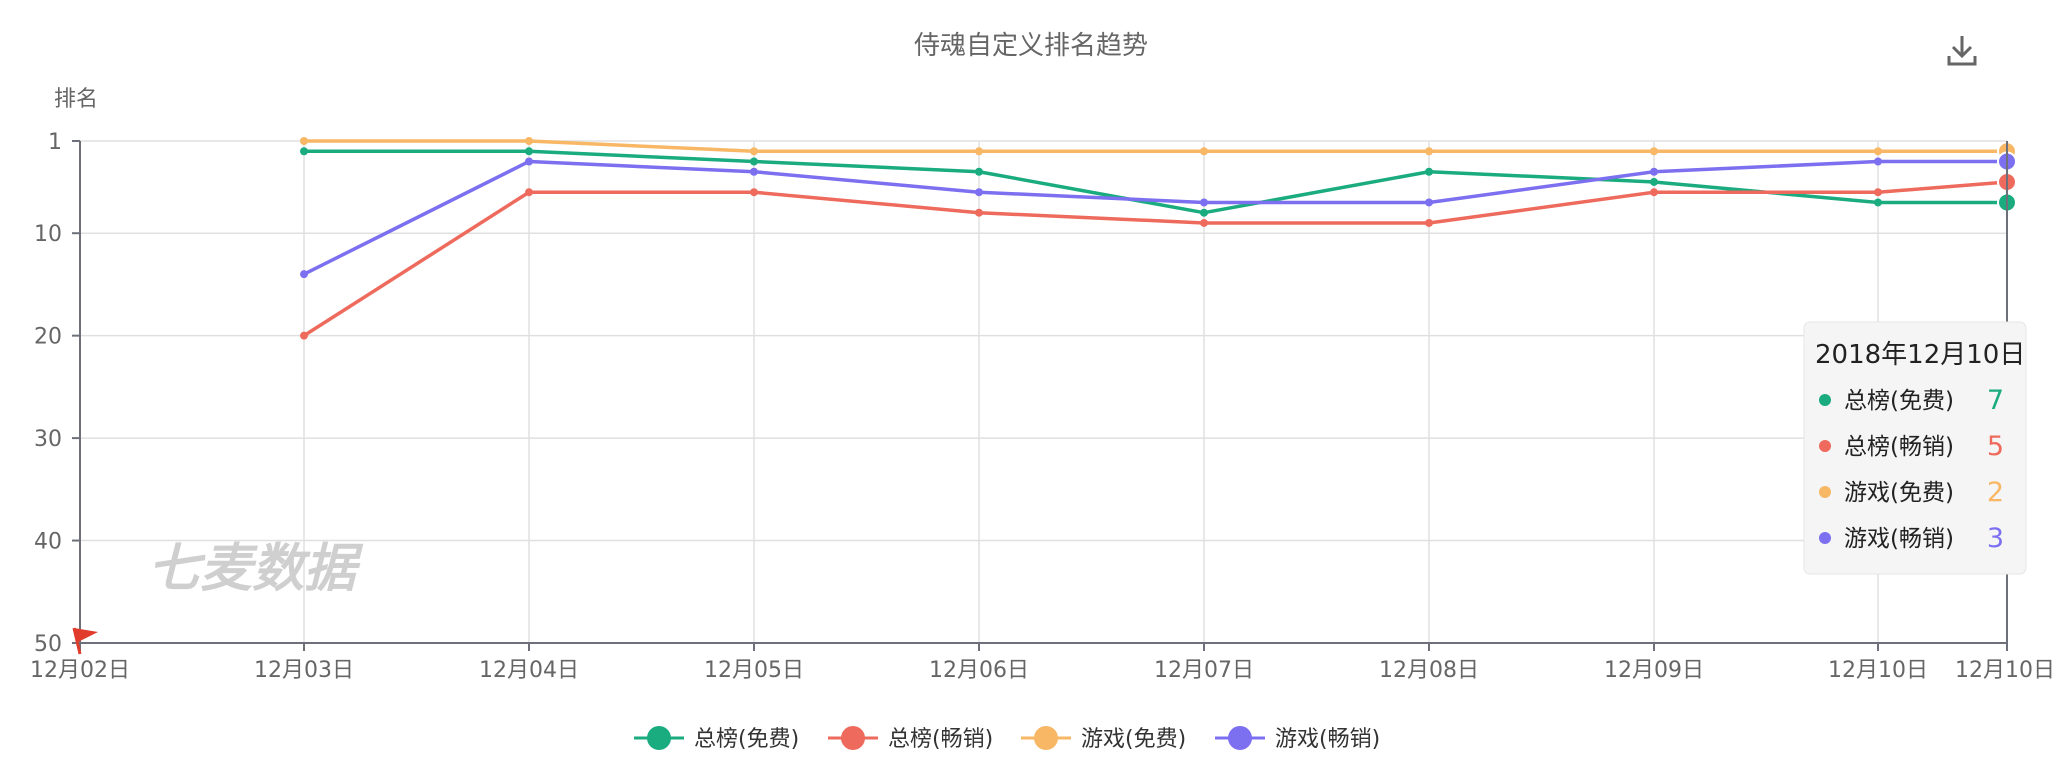 The image size is (2062, 778). I want to click on legend: 总榜(免费) 总榜(畅销) 游戏(免费) 游戏(畅销), so click(1007, 739).